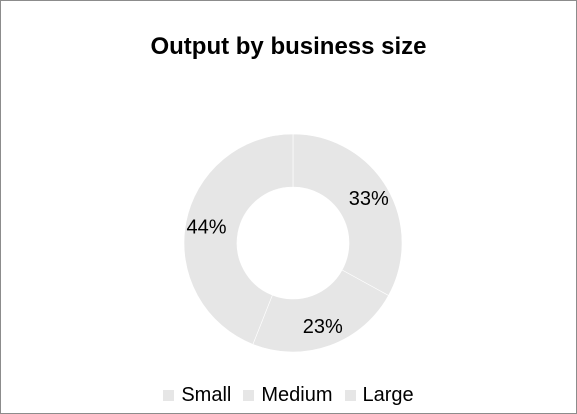 The height and width of the screenshot is (414, 577). I want to click on donut-slice-medium, so click(320, 311).